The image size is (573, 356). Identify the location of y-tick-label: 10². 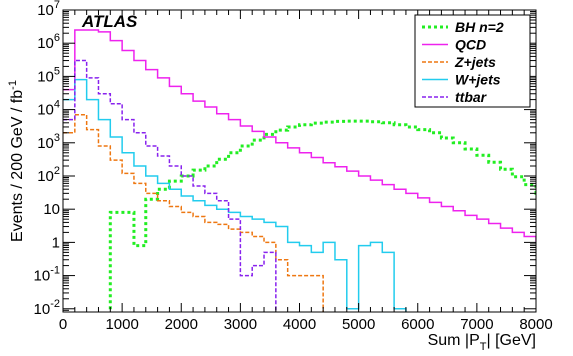
(48, 175).